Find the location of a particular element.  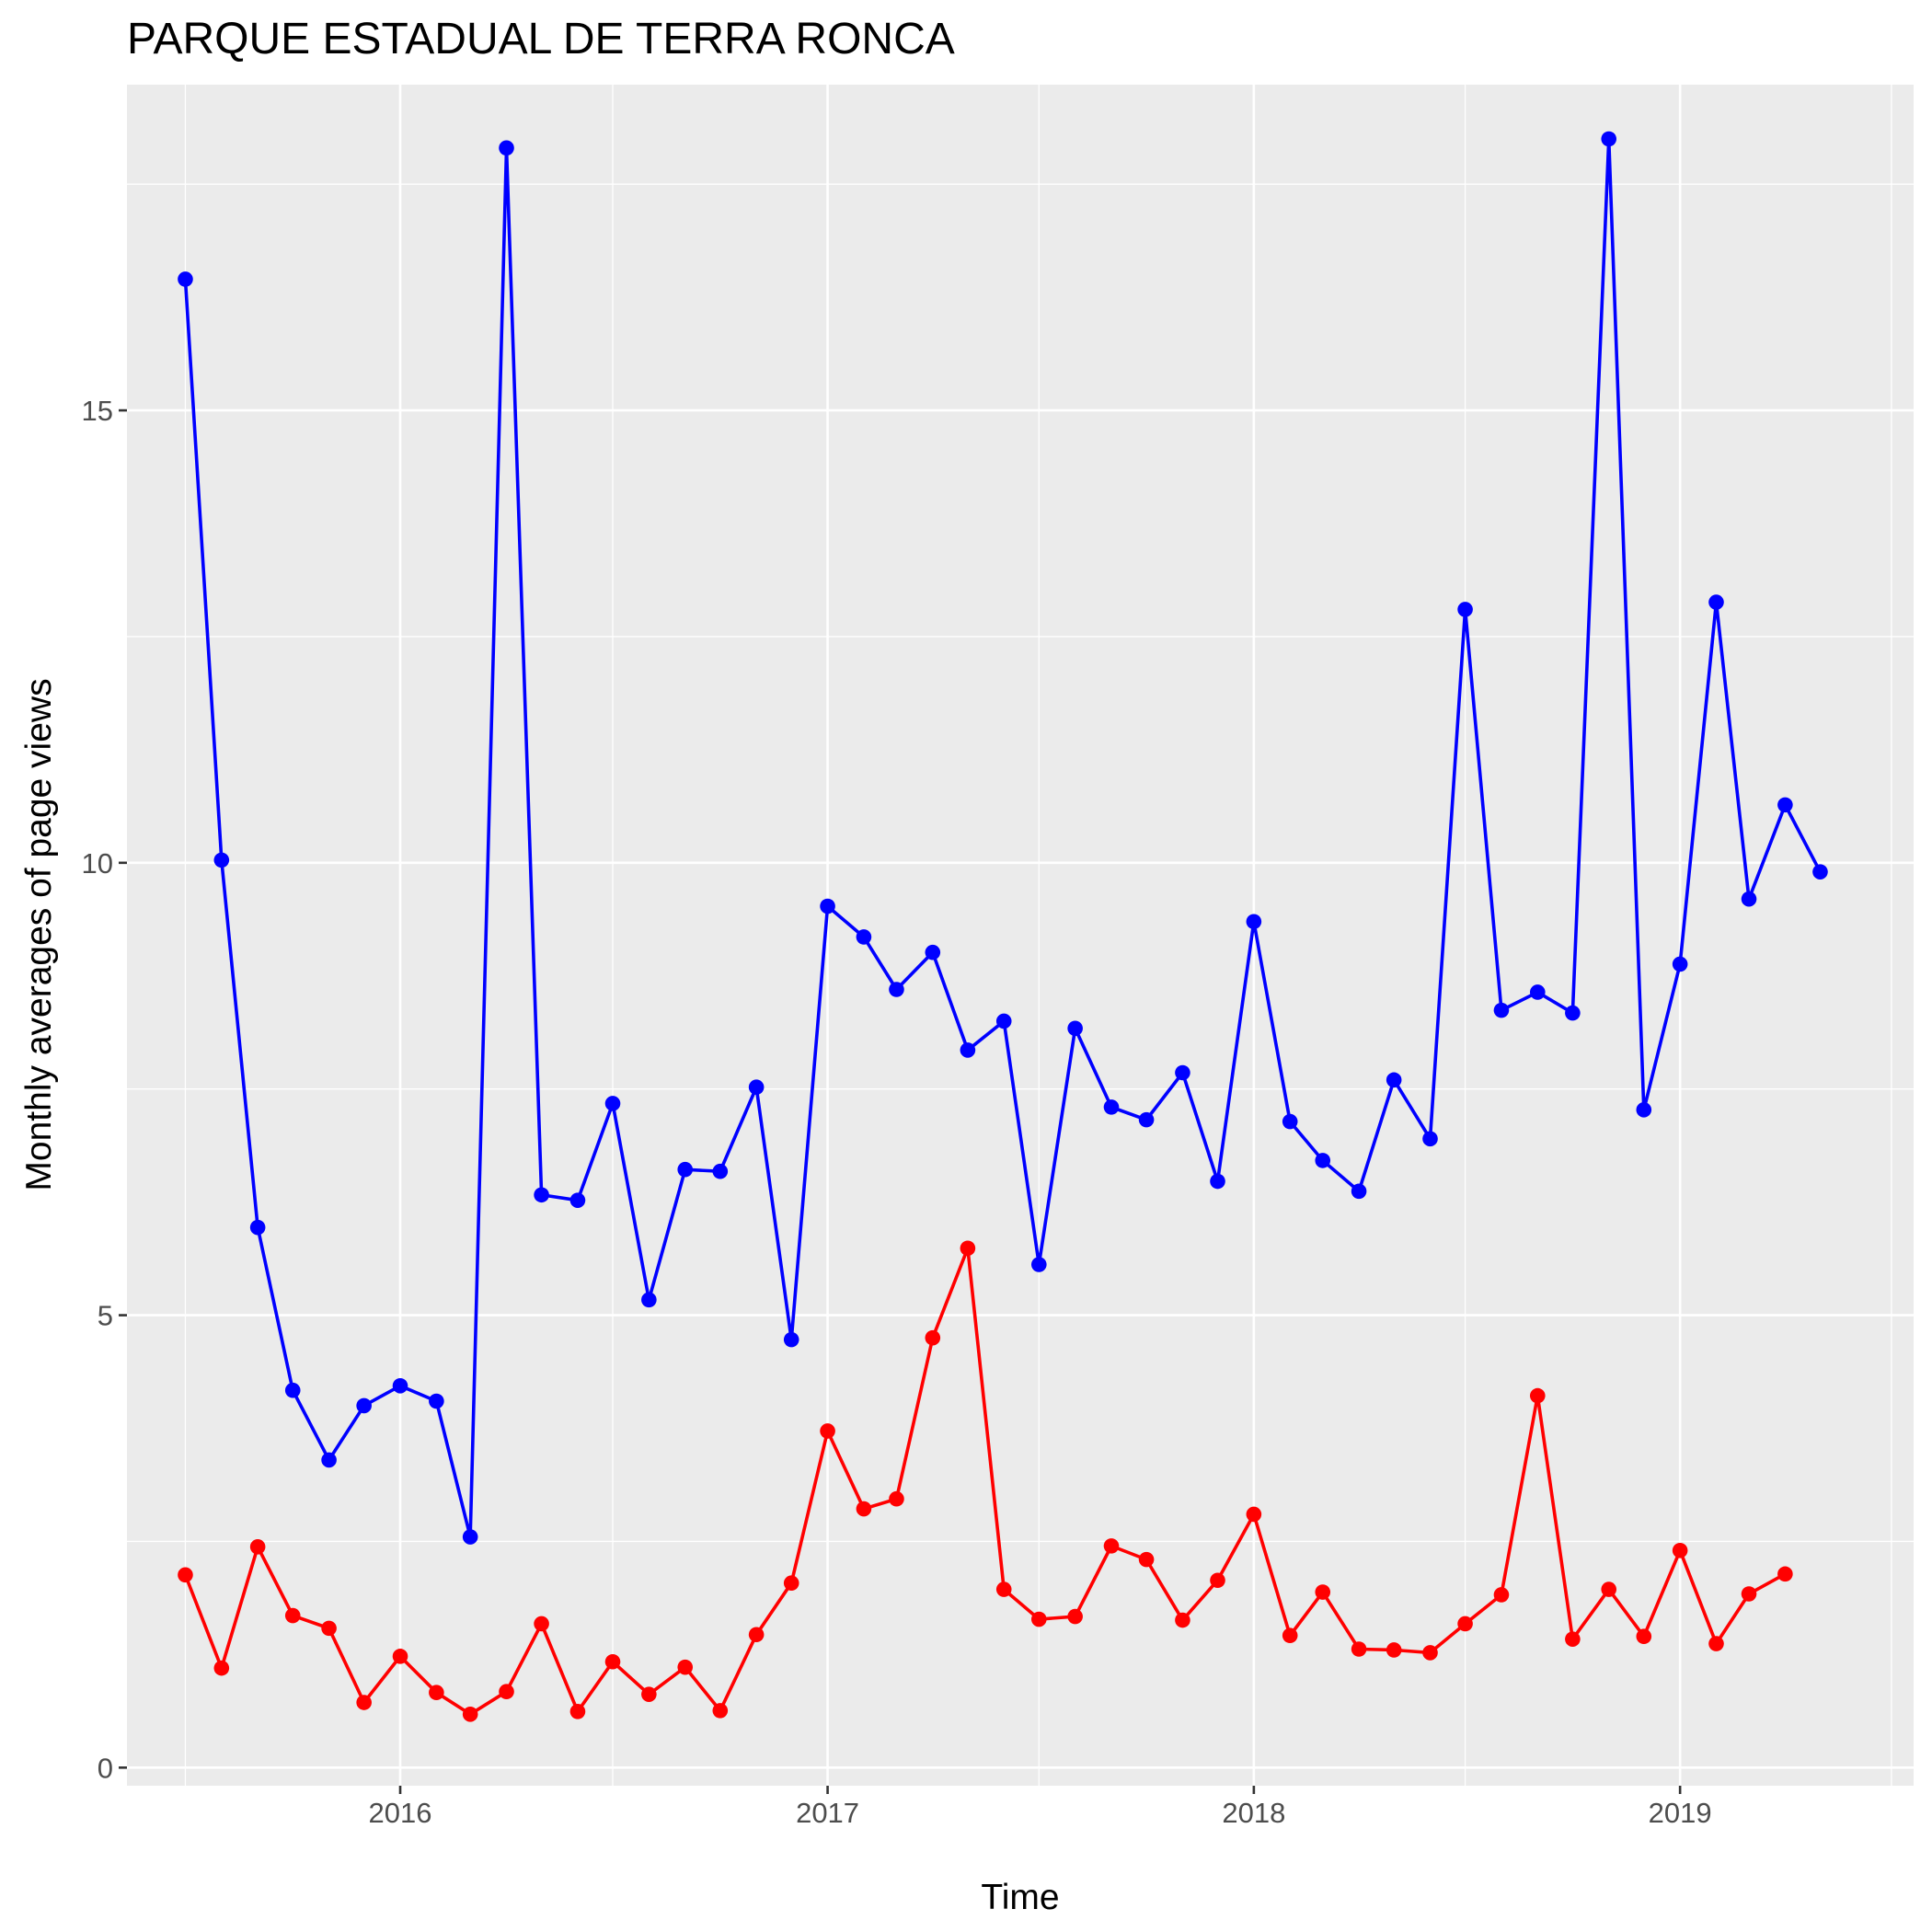

y-axis-title: Monthly averages of page views is located at coordinates (39, 934).